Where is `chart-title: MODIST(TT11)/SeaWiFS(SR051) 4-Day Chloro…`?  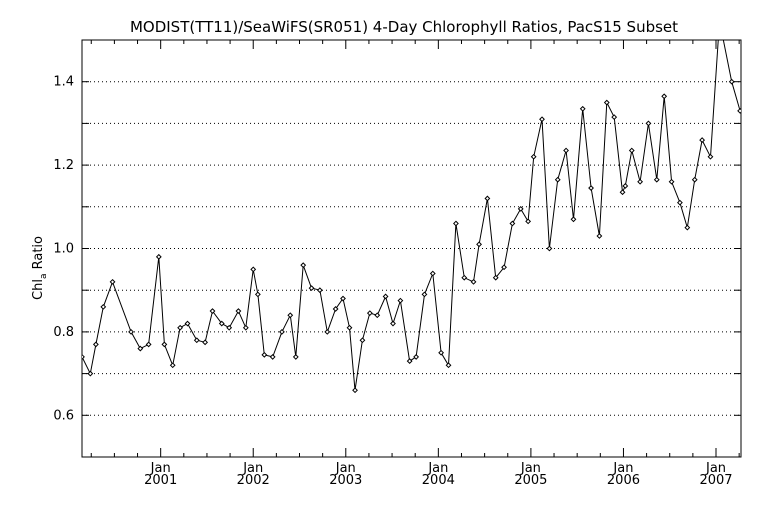 chart-title: MODIST(TT11)/SeaWiFS(SR051) 4-Day Chloro… is located at coordinates (404, 27).